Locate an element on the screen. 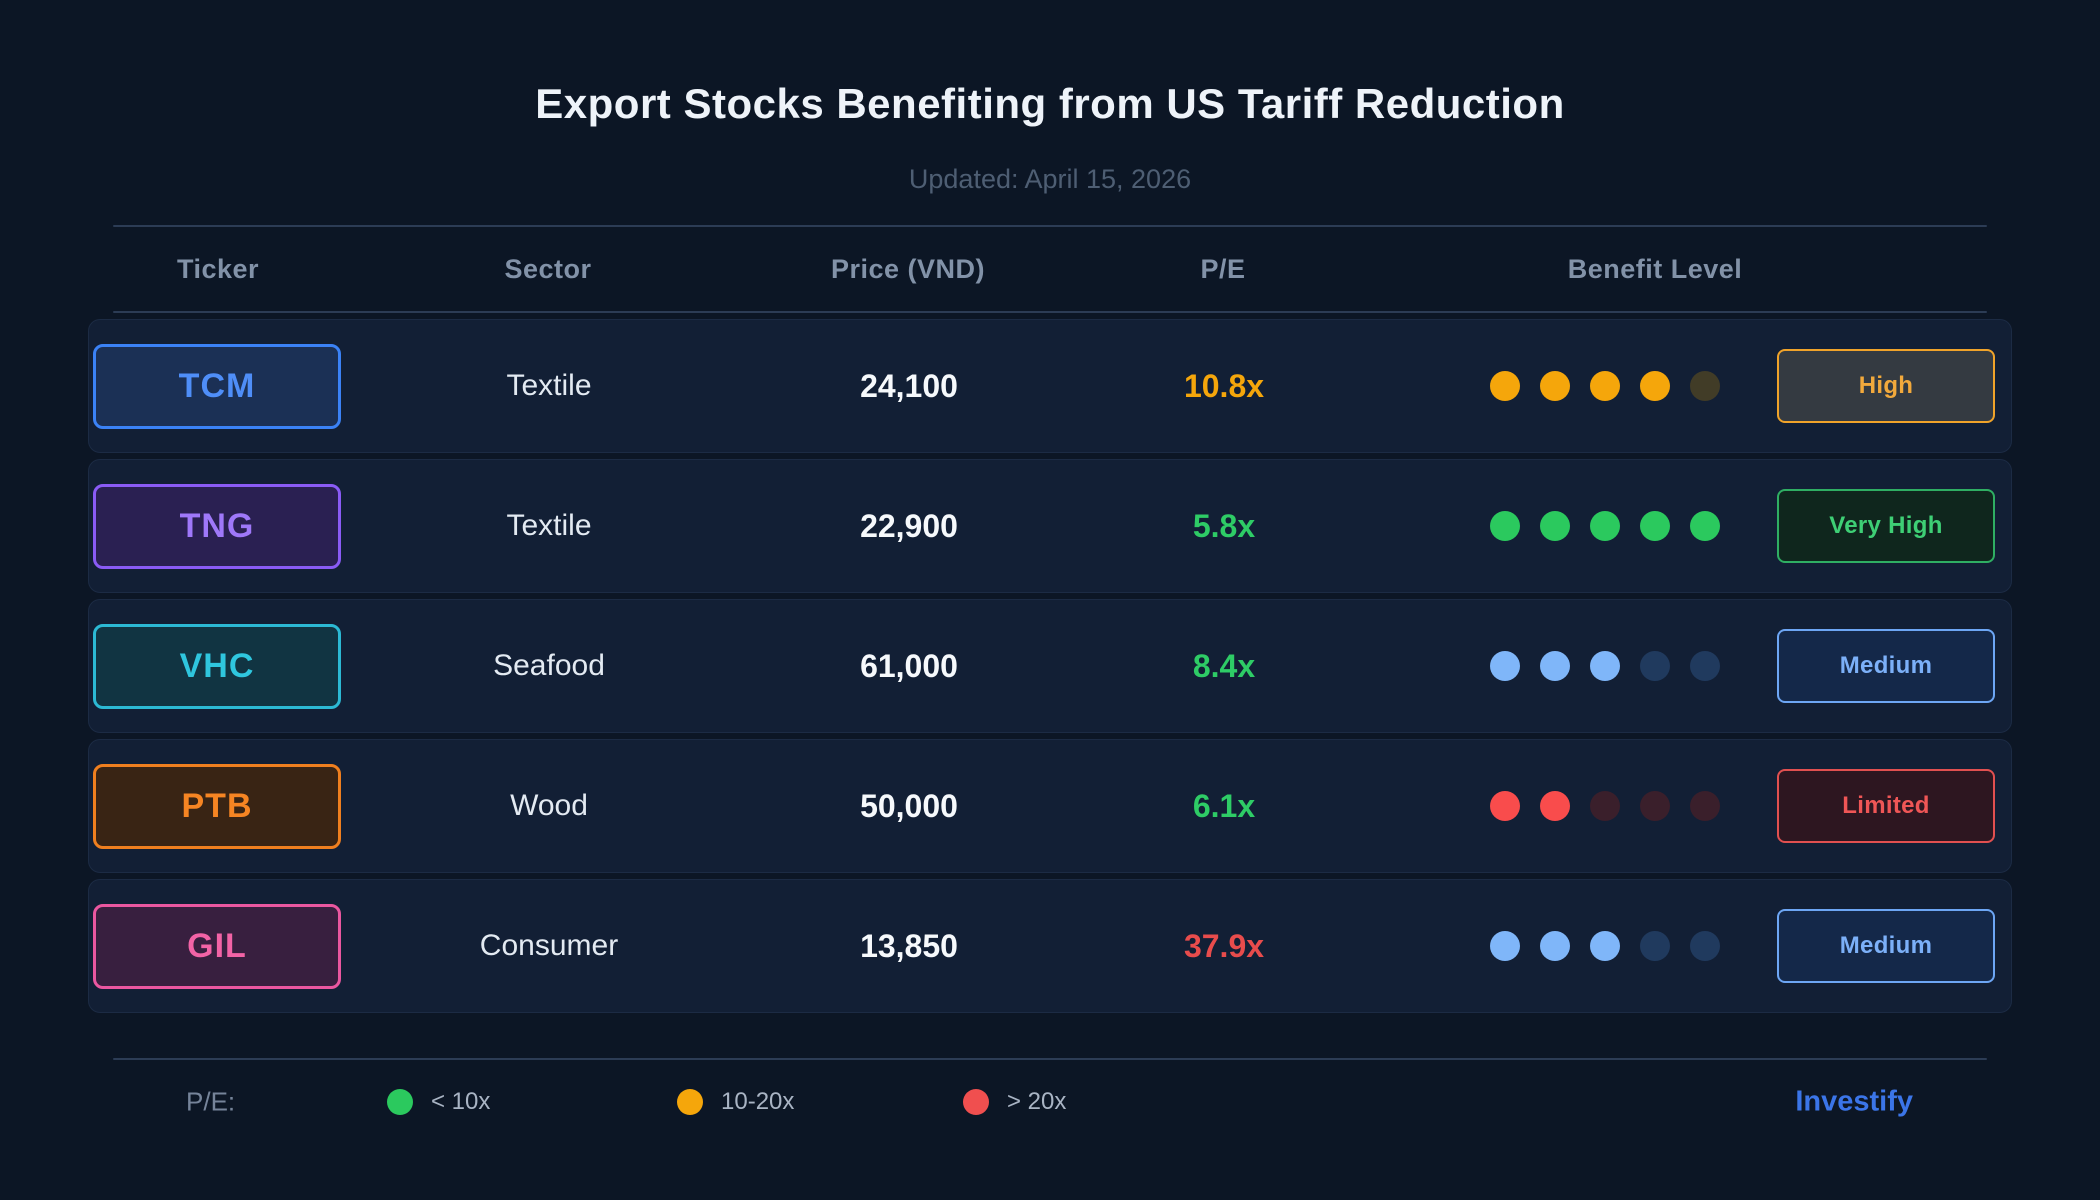 The height and width of the screenshot is (1200, 2100). pe-cell: 37.9x is located at coordinates (1224, 945).